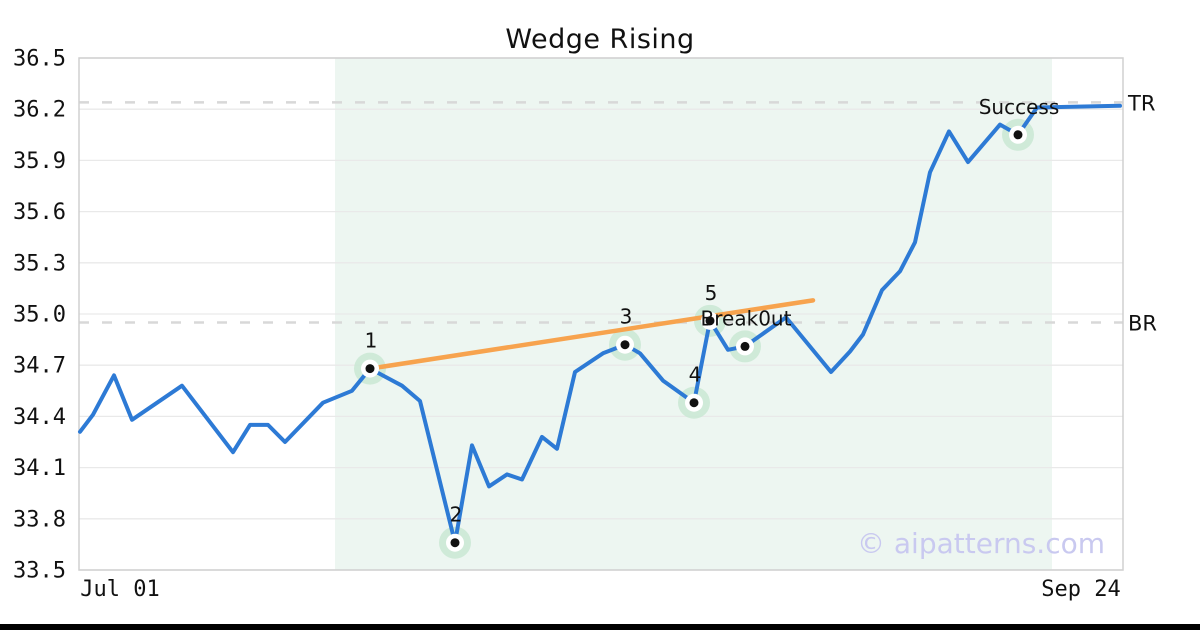  I want to click on trendline, so click(591, 334).